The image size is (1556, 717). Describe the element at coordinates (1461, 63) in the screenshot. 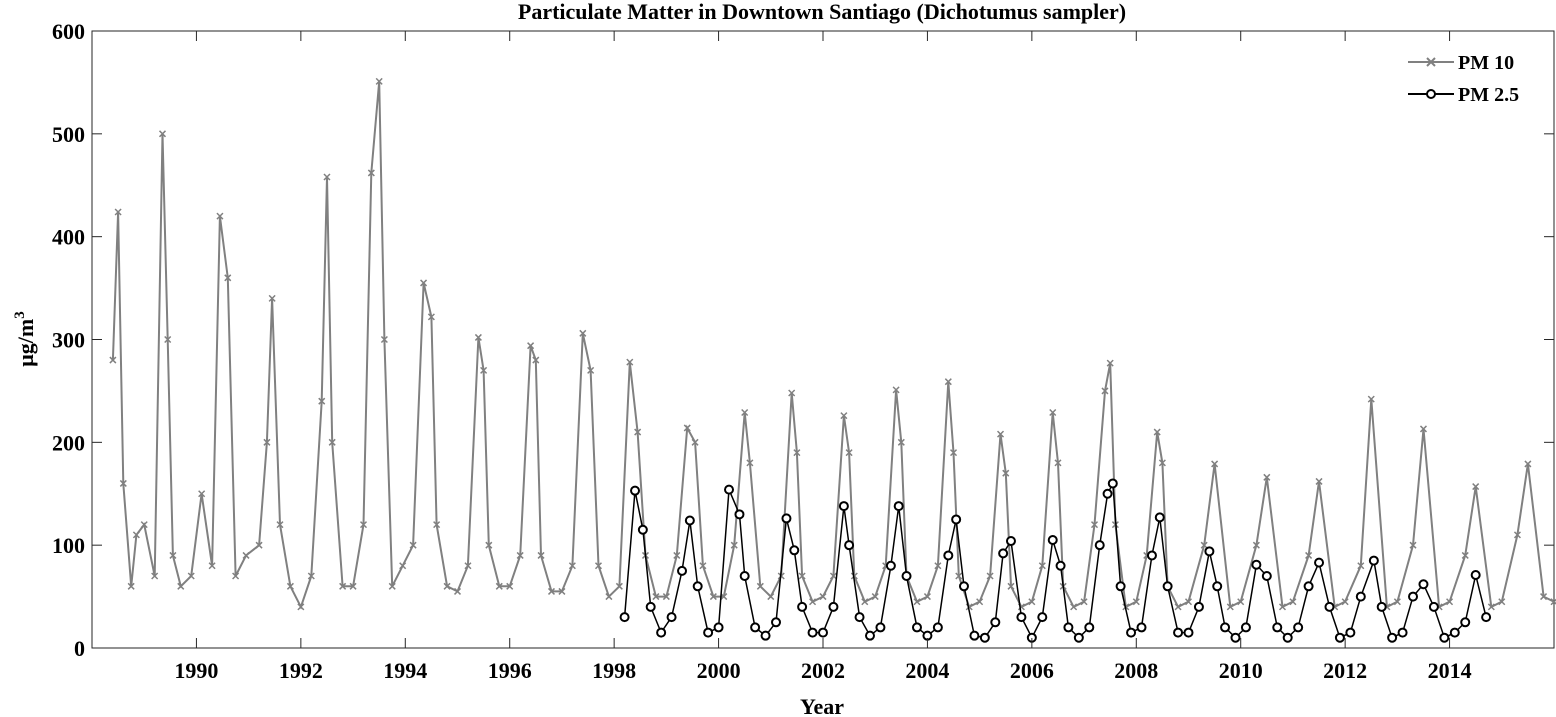

I see `legend-item-pm10: PM 10` at that location.